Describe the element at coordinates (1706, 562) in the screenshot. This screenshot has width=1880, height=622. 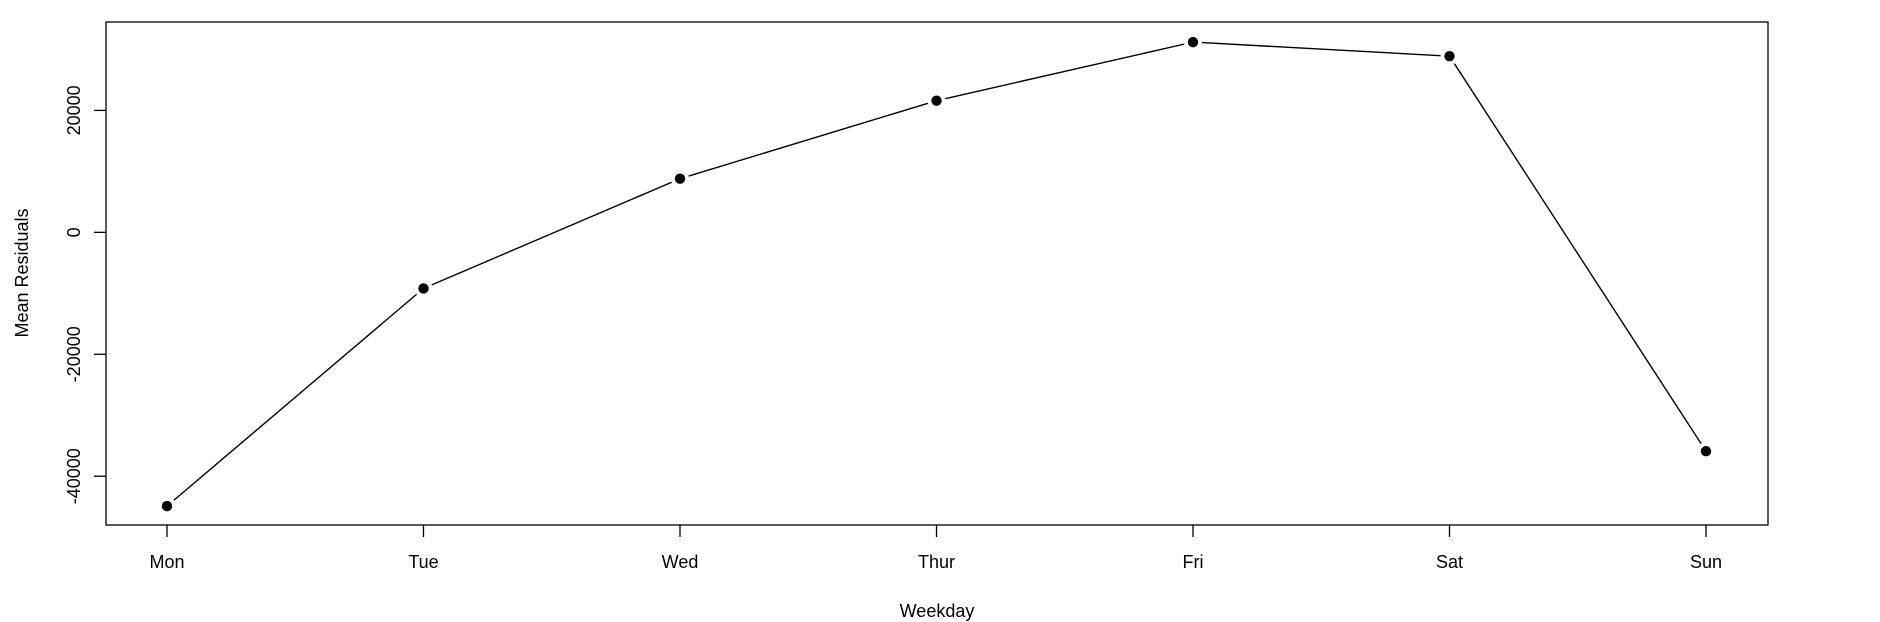
I see `x-tick-label-sun: Sun` at that location.